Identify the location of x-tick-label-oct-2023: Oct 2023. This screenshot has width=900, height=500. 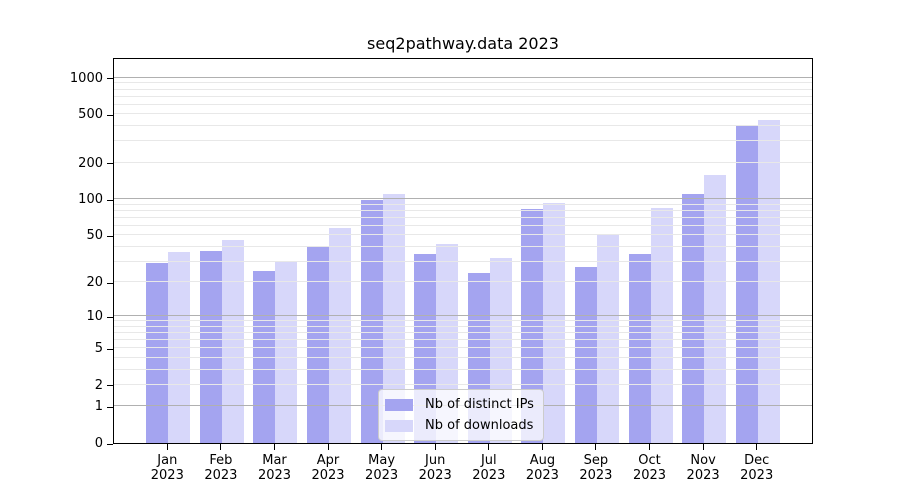
(649, 468).